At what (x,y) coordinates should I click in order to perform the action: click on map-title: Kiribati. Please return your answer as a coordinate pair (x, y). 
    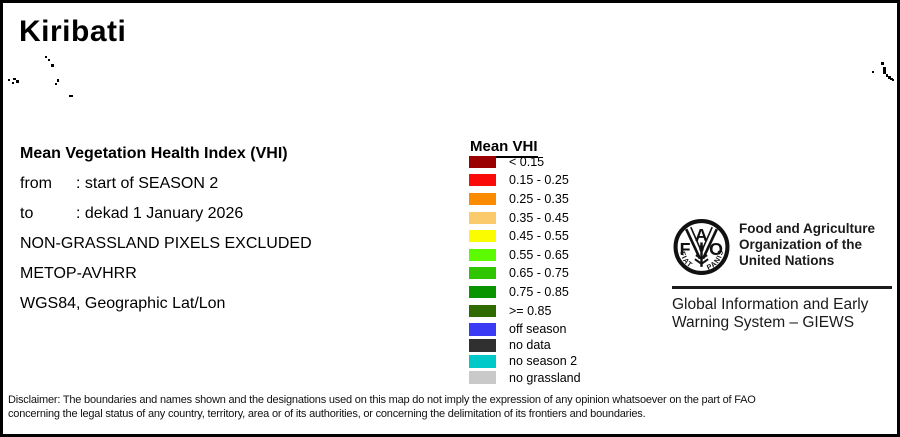
    Looking at the image, I should click on (73, 31).